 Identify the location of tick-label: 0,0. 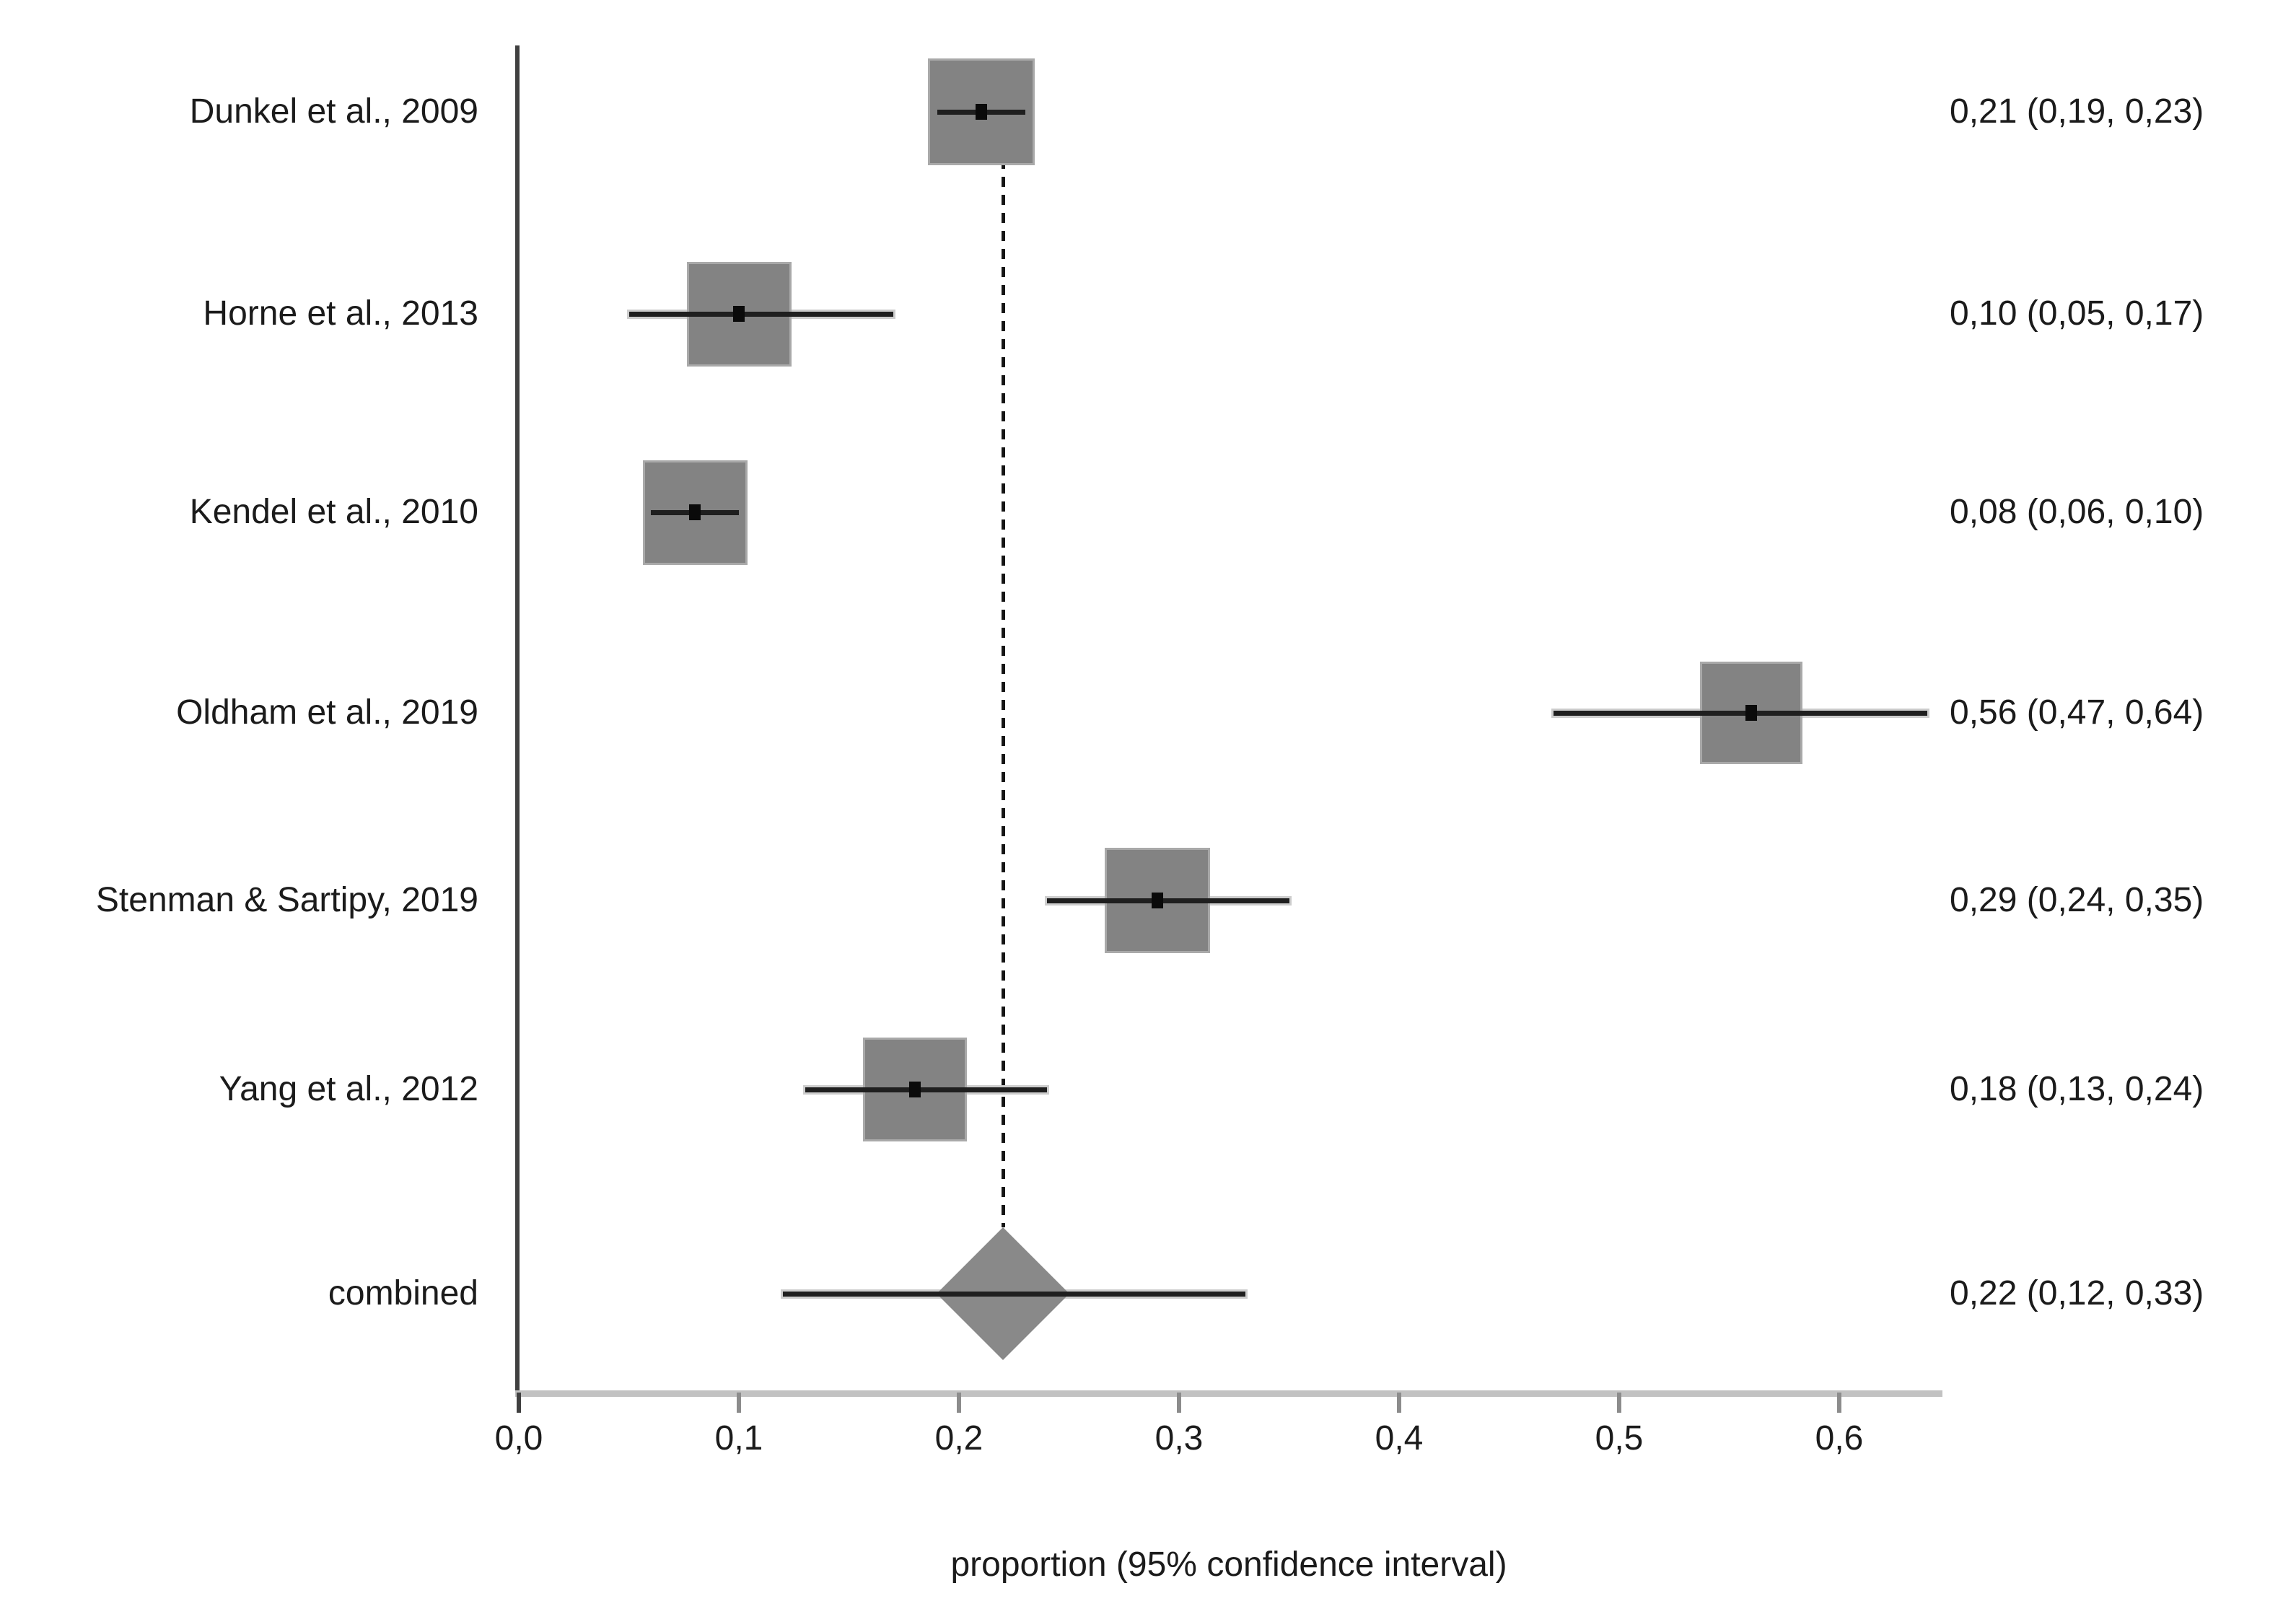
(518, 1438).